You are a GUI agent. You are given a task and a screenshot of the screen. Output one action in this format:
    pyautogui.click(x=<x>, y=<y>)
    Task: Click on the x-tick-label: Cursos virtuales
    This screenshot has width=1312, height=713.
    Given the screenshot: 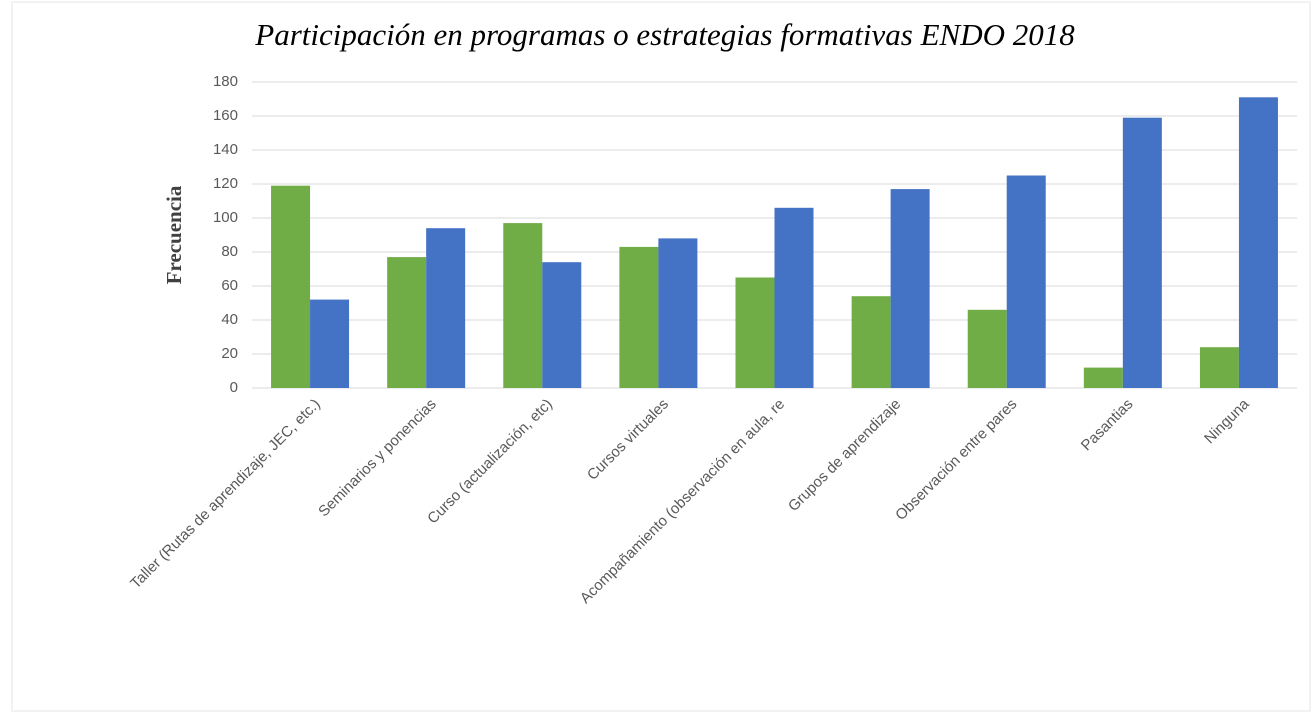 What is the action you would take?
    pyautogui.click(x=628, y=440)
    